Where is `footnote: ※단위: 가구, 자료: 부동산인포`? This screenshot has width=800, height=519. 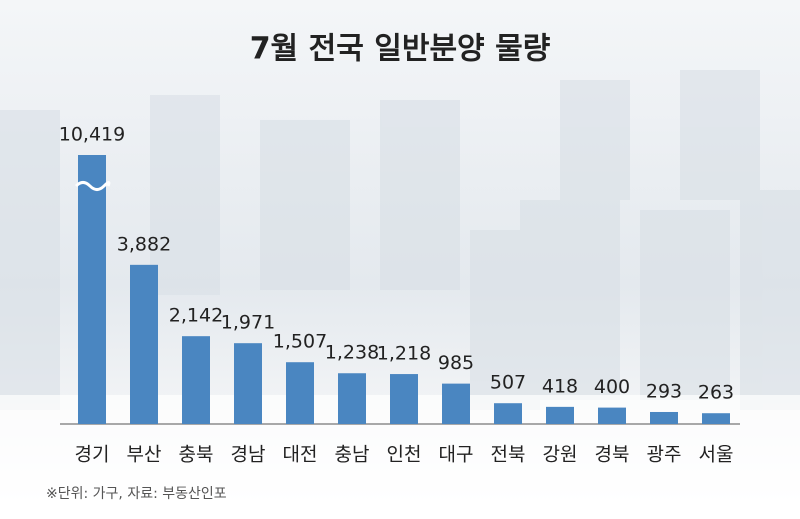
footnote: ※단위: 가구, 자료: 부동산인포 is located at coordinates (136, 494).